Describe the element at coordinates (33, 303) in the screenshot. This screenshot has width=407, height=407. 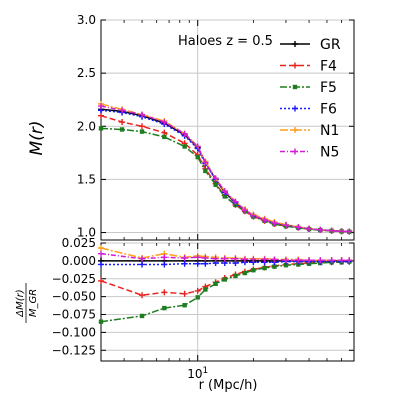
I see `bottom-y-label-denominator: M_GR` at that location.